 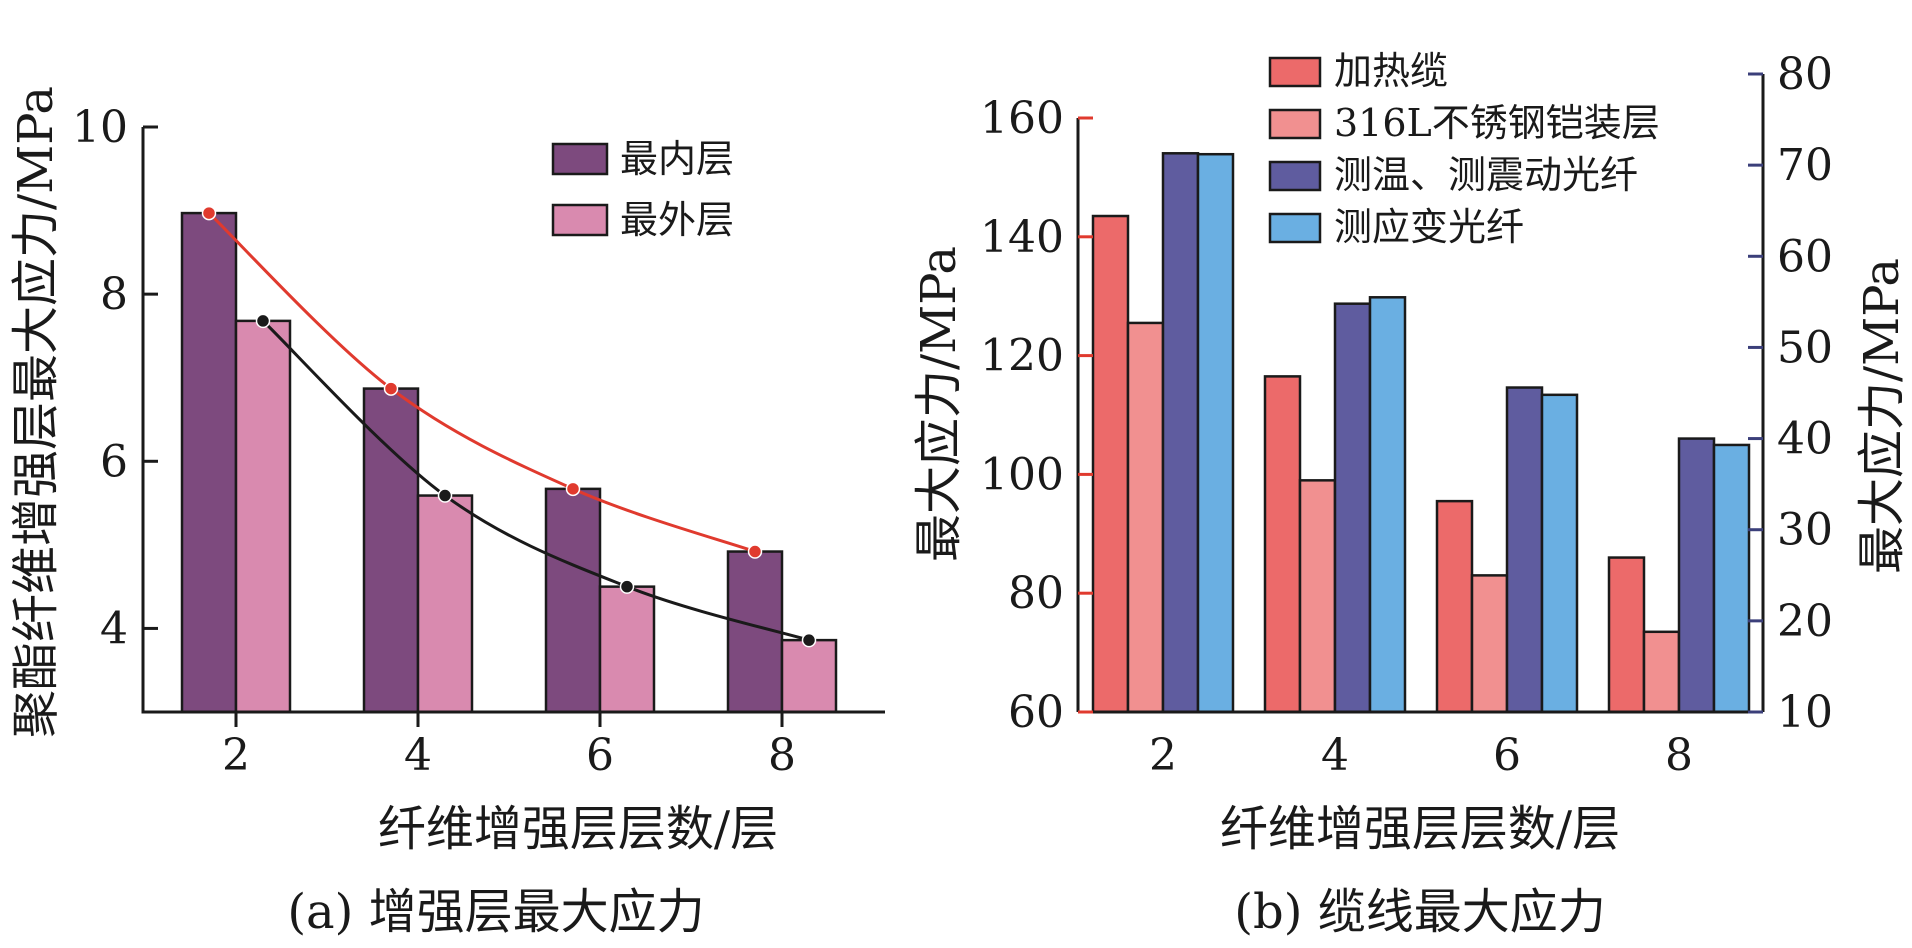 I want to click on legend-swatch-innermost, so click(x=580, y=159).